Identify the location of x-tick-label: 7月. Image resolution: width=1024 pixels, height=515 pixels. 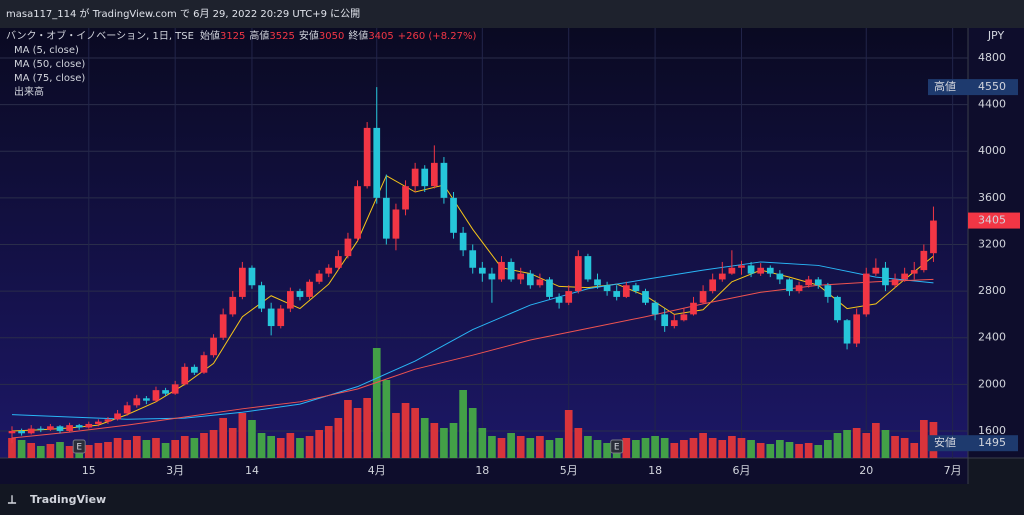
(953, 470).